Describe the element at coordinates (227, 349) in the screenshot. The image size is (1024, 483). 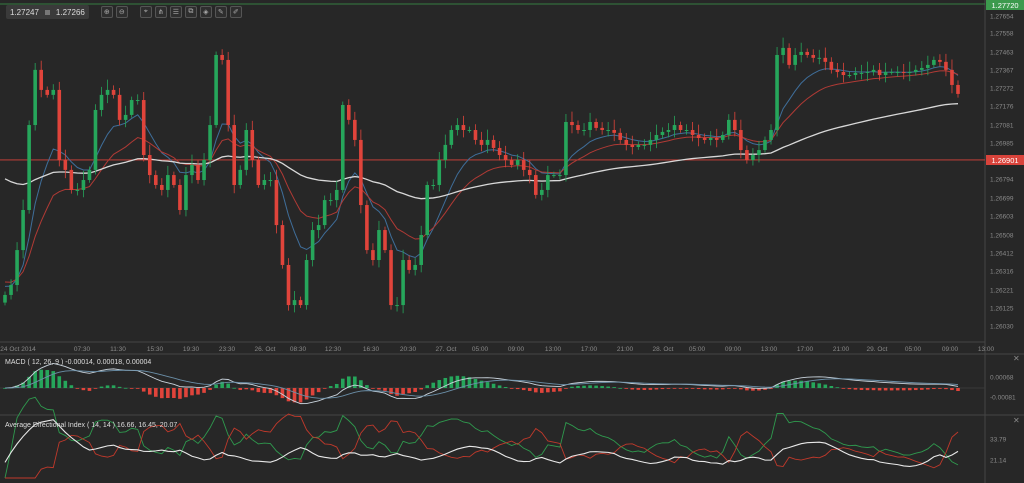
I see `time-tick-label: 23:30` at that location.